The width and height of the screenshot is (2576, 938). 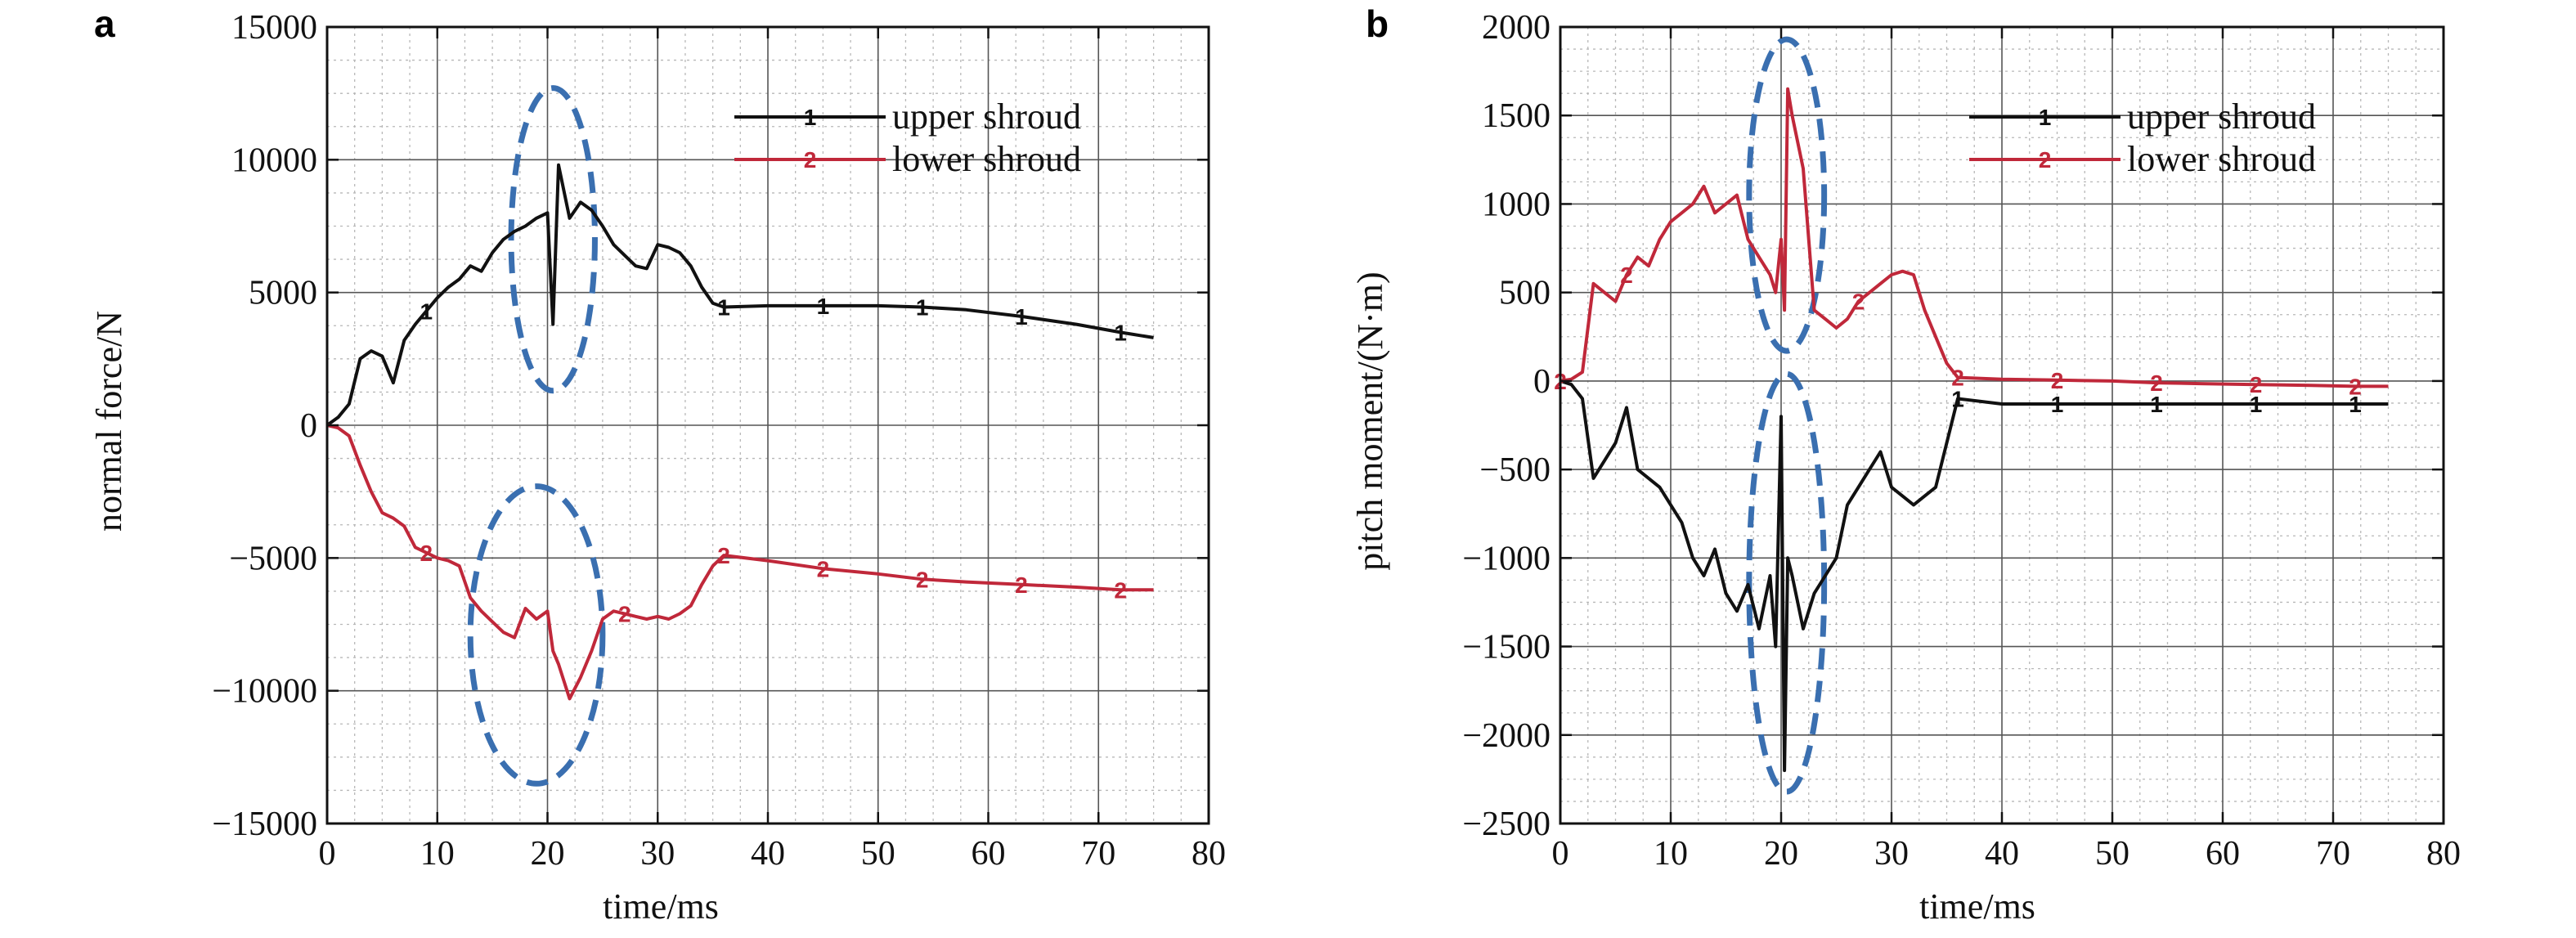 What do you see at coordinates (283, 293) in the screenshot?
I see `y-tick-label: 5000` at bounding box center [283, 293].